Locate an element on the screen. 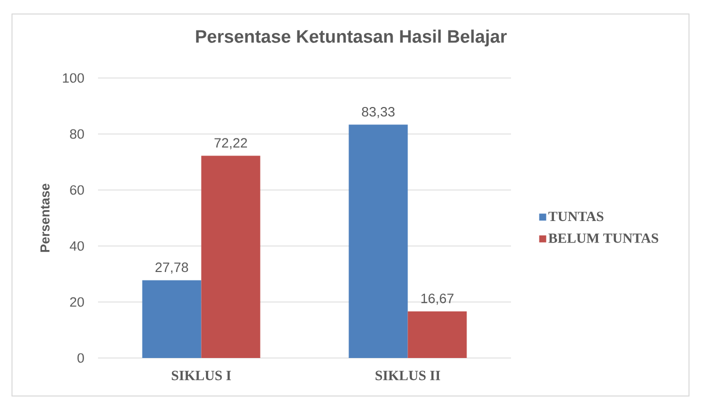 This screenshot has height=408, width=702. data-label: 27,78 is located at coordinates (172, 268).